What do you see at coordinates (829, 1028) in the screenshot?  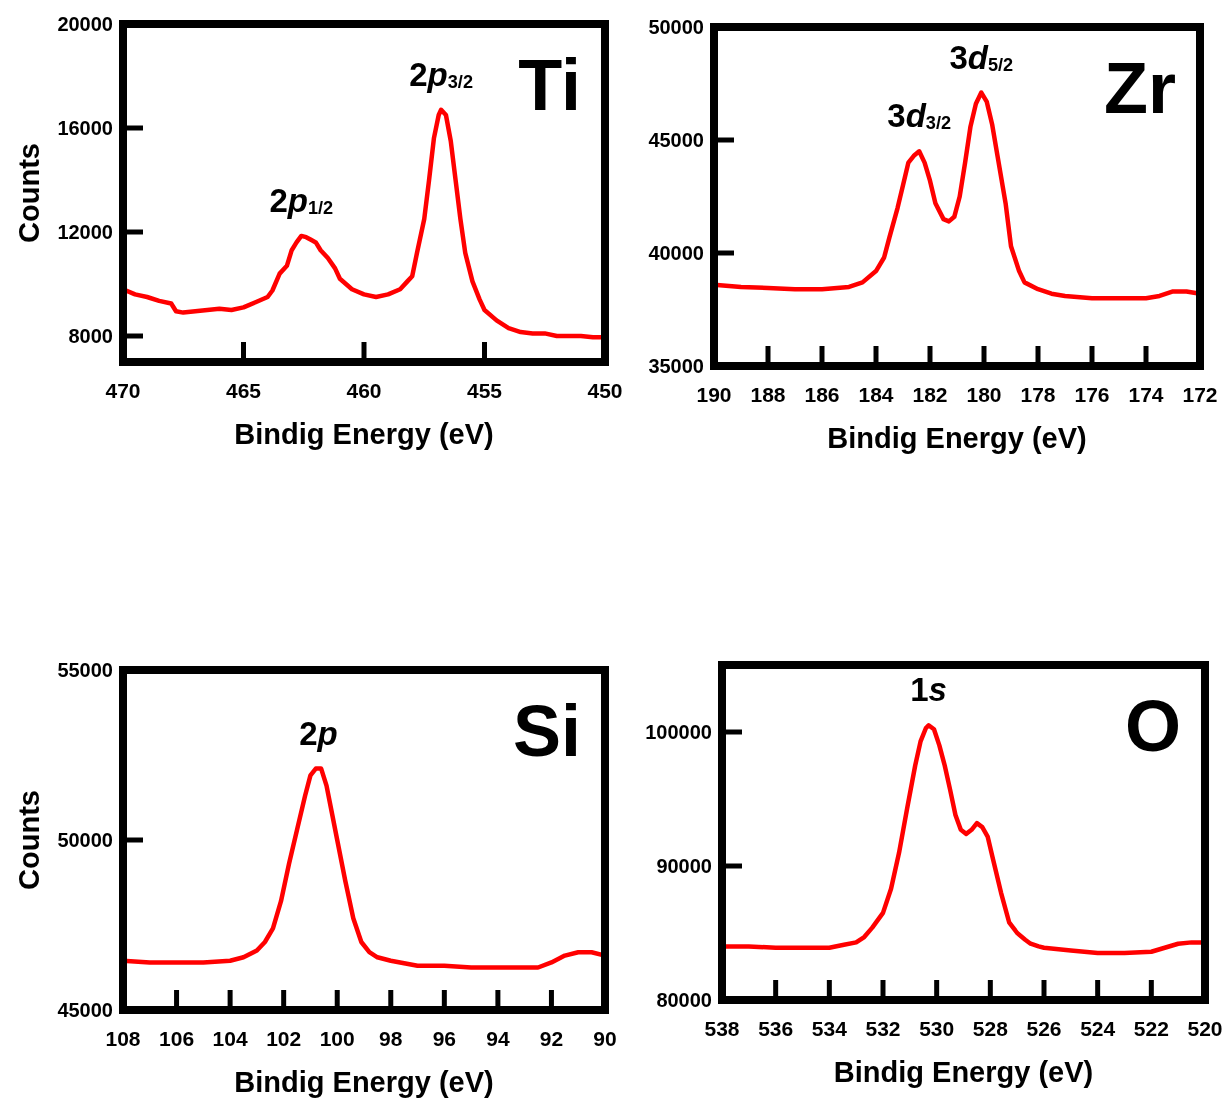 I see `x-tick-label: 534` at bounding box center [829, 1028].